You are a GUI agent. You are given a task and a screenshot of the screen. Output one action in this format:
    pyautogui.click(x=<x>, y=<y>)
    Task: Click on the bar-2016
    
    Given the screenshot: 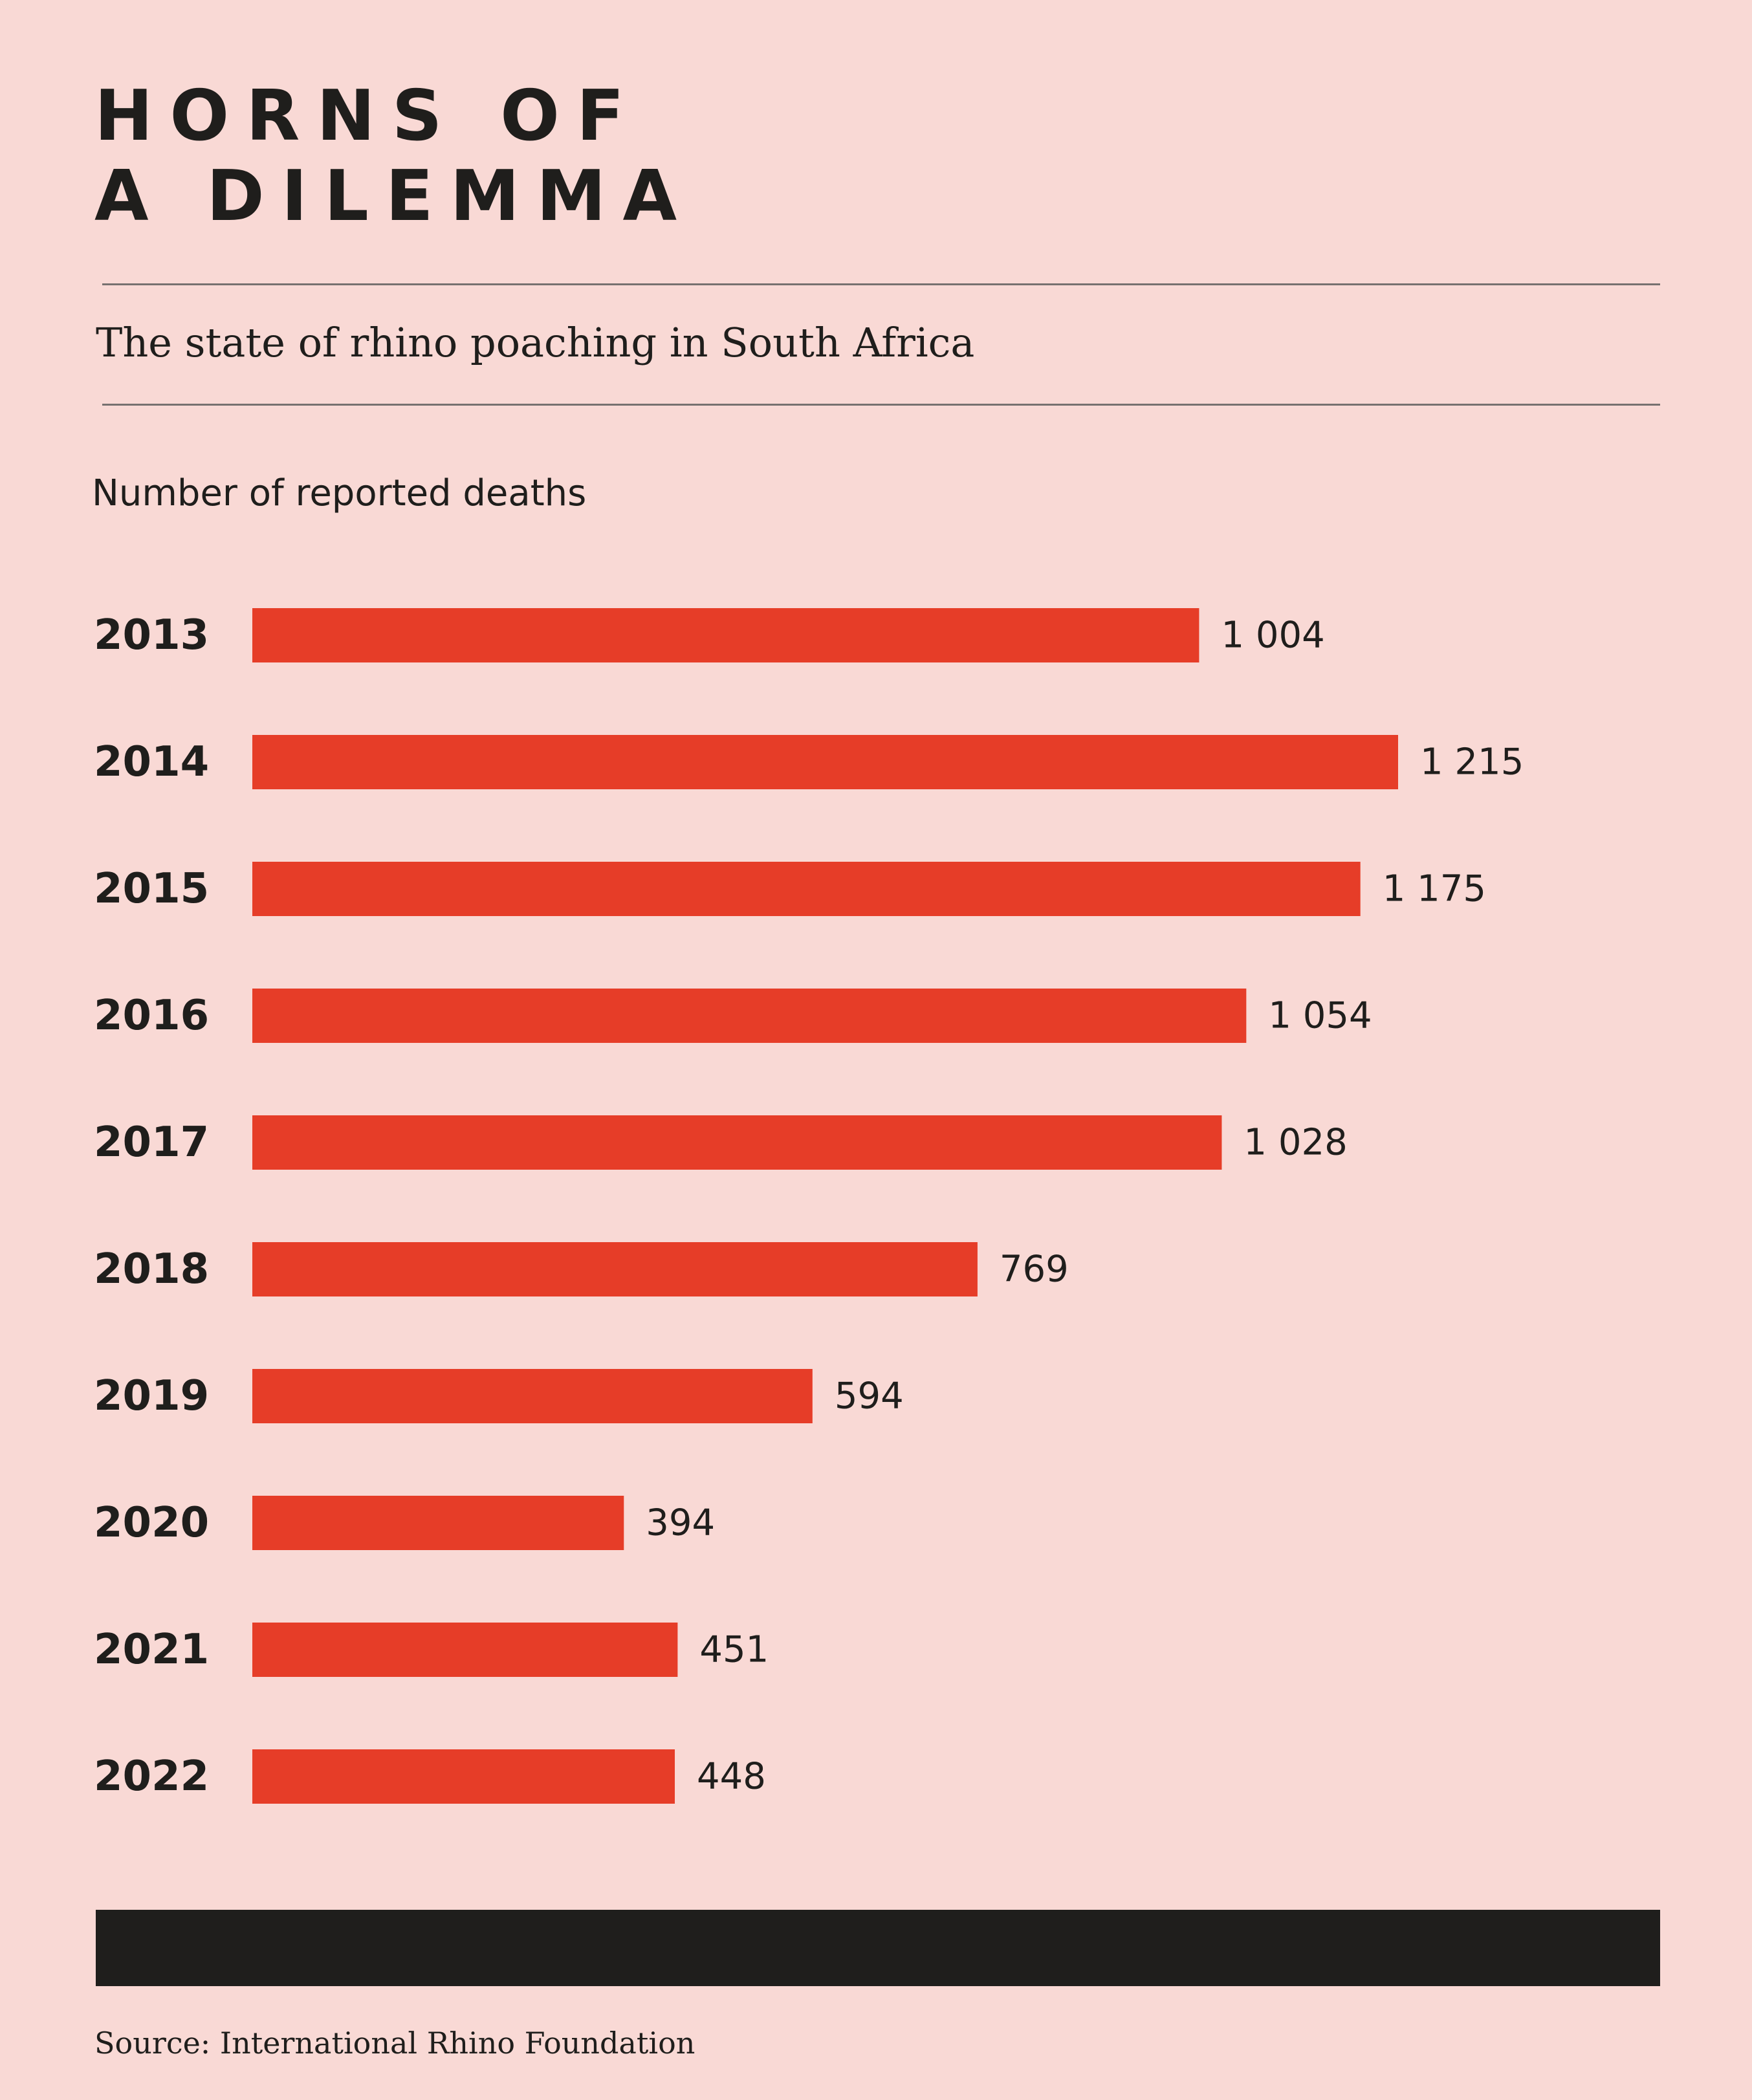 What is the action you would take?
    pyautogui.click(x=749, y=1016)
    